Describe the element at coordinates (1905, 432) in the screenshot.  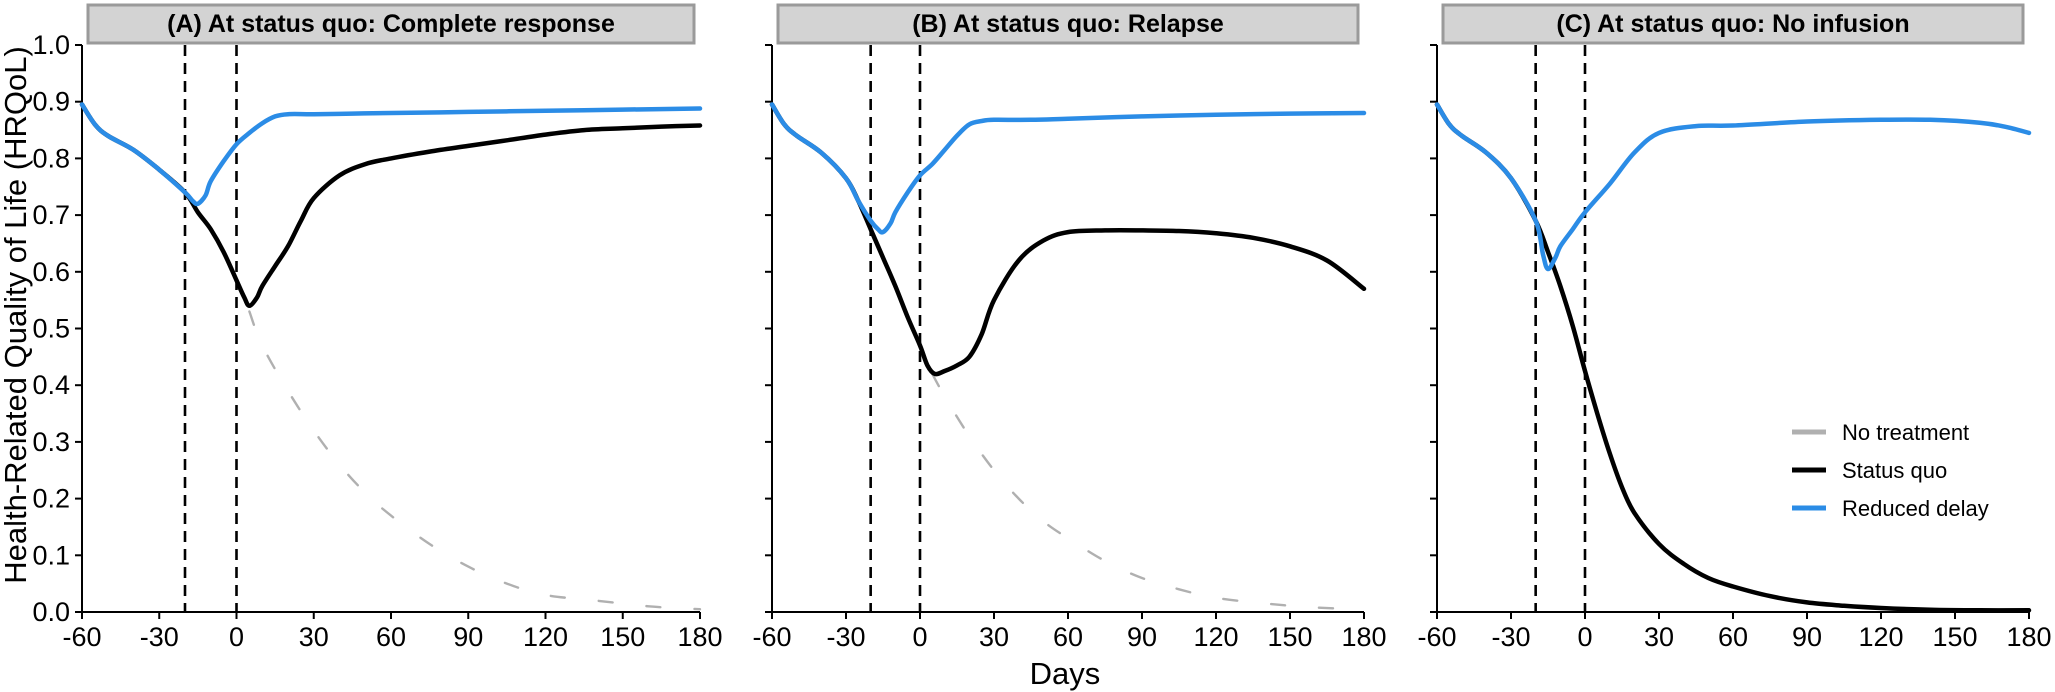
I see `legend-label: No treatment` at that location.